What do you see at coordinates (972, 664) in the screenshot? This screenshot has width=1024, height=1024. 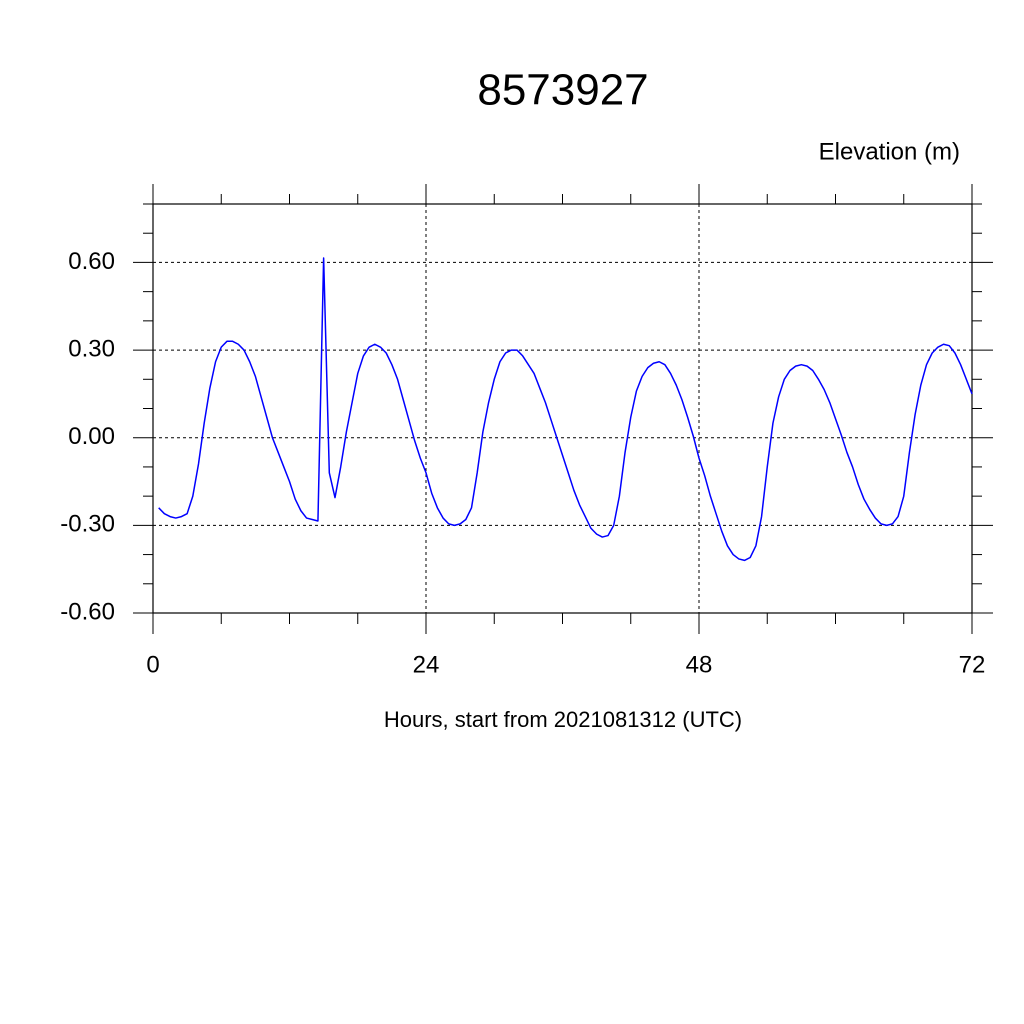 I see `x-tick-label: 72` at bounding box center [972, 664].